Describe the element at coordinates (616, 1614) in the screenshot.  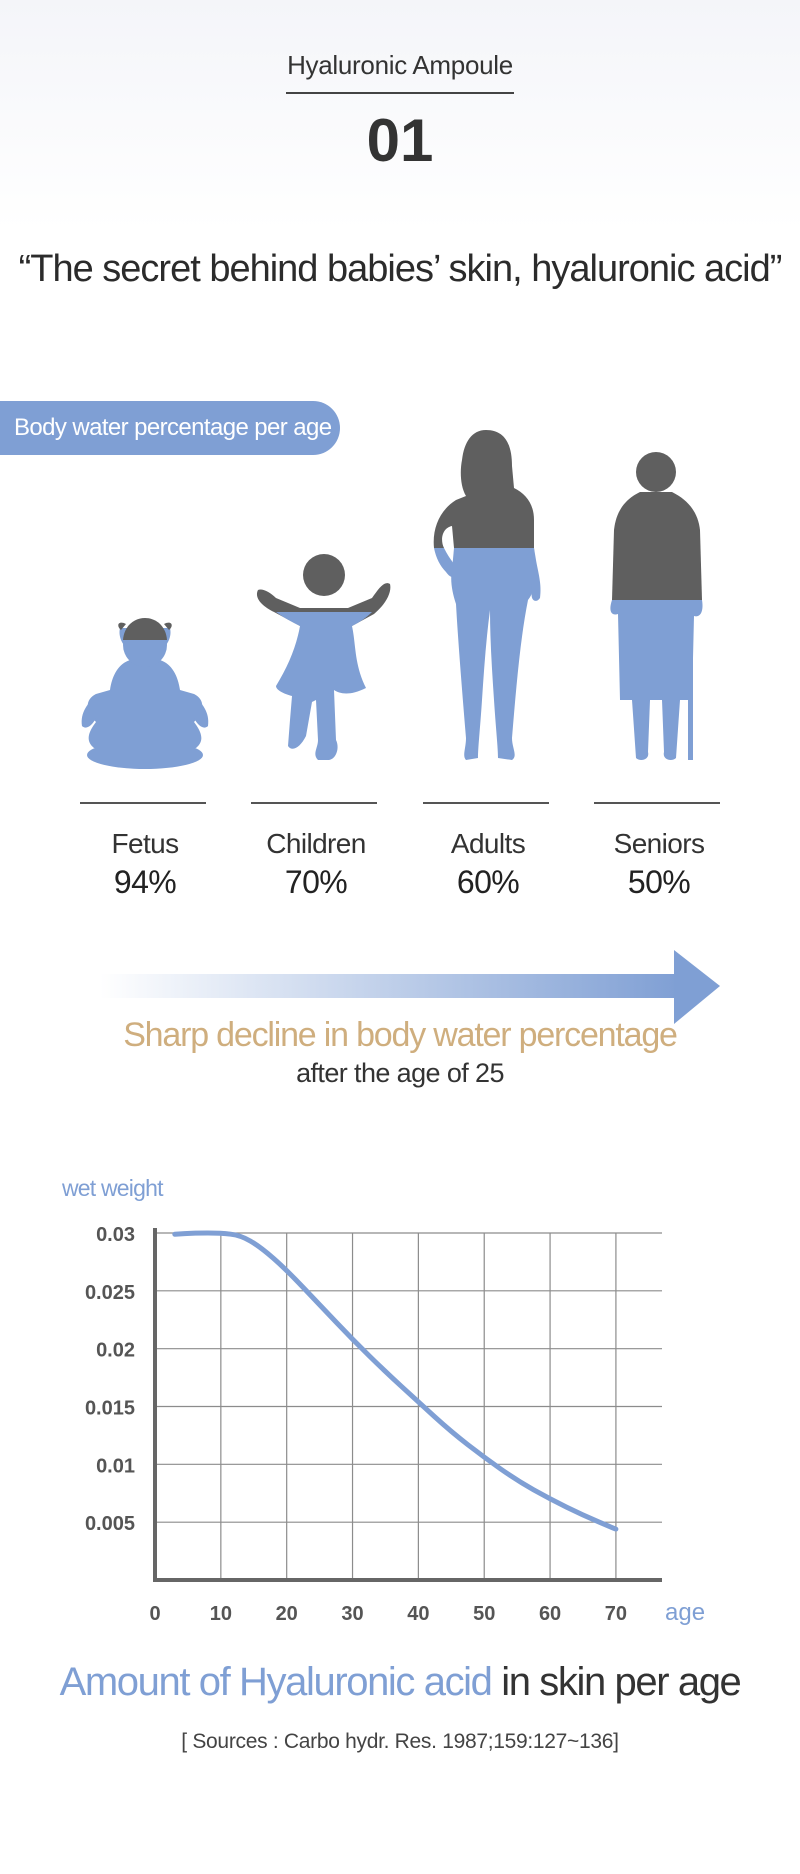
I see `x-tick-label: 70` at that location.